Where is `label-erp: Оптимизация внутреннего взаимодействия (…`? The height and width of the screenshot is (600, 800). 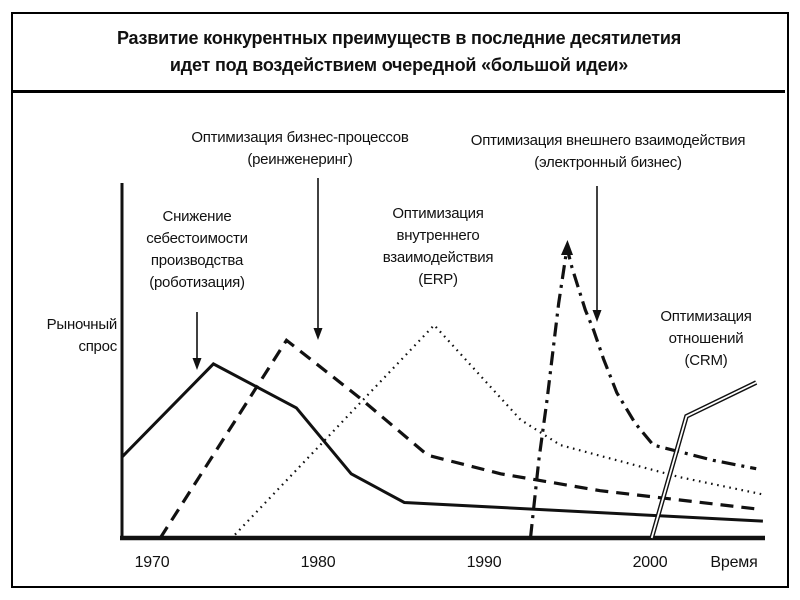 label-erp: Оптимизация внутреннего взаимодействия (… is located at coordinates (438, 246).